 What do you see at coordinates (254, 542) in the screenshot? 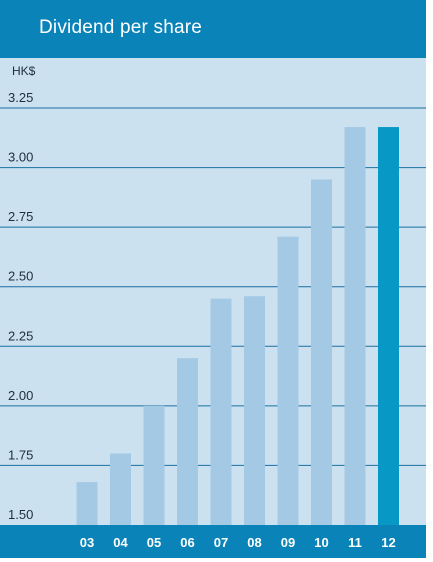
I see `x-tick-label: 08` at bounding box center [254, 542].